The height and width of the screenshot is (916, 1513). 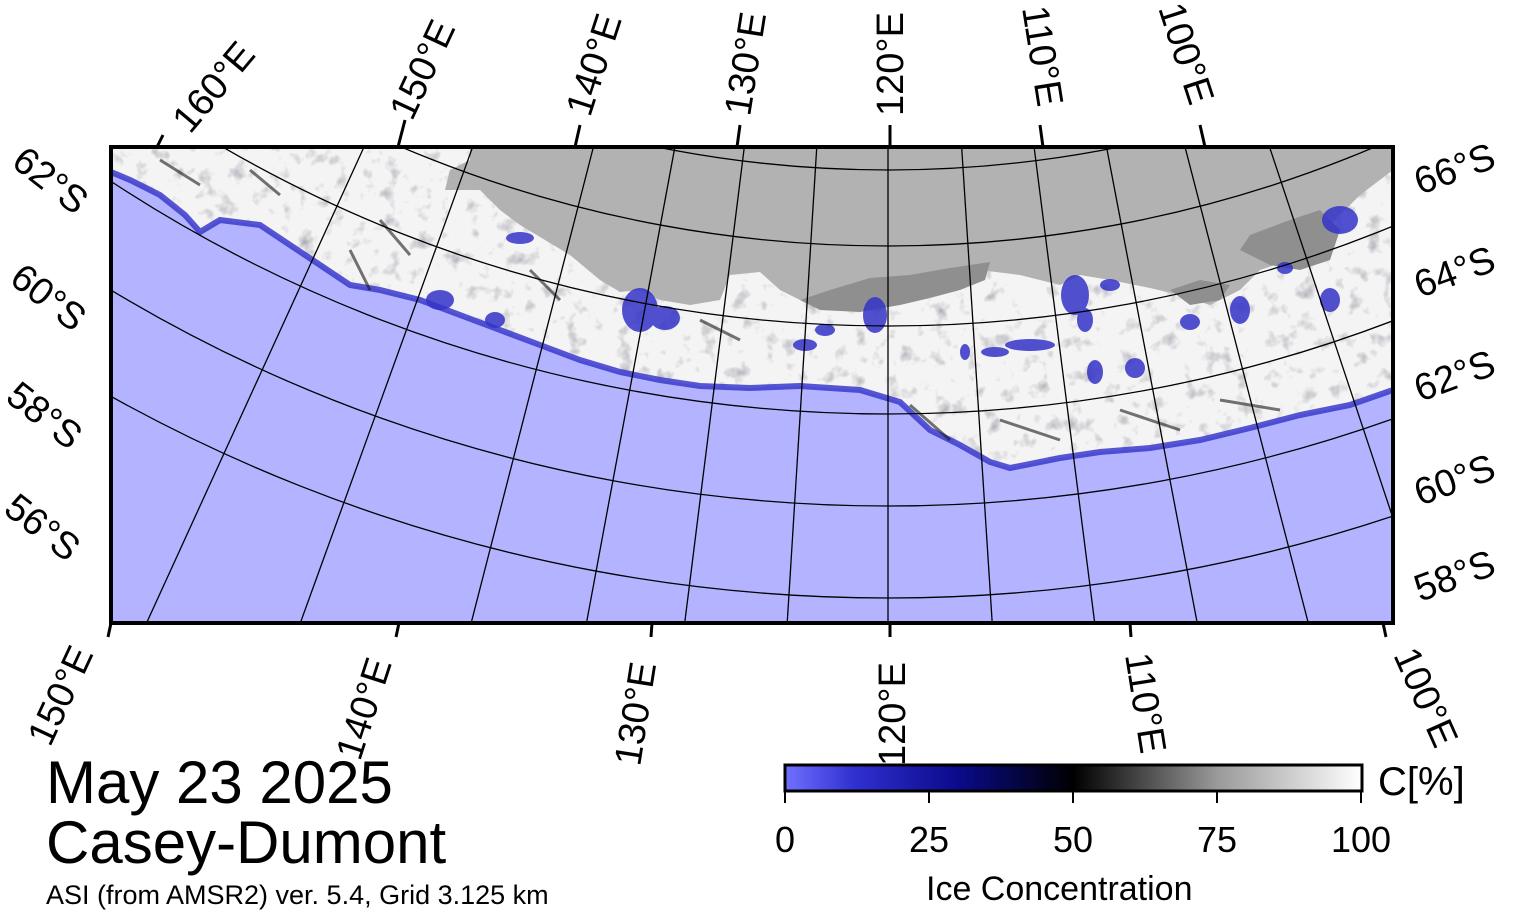 What do you see at coordinates (1425, 698) in the screenshot?
I see `bottom-lon-label: 100°E` at bounding box center [1425, 698].